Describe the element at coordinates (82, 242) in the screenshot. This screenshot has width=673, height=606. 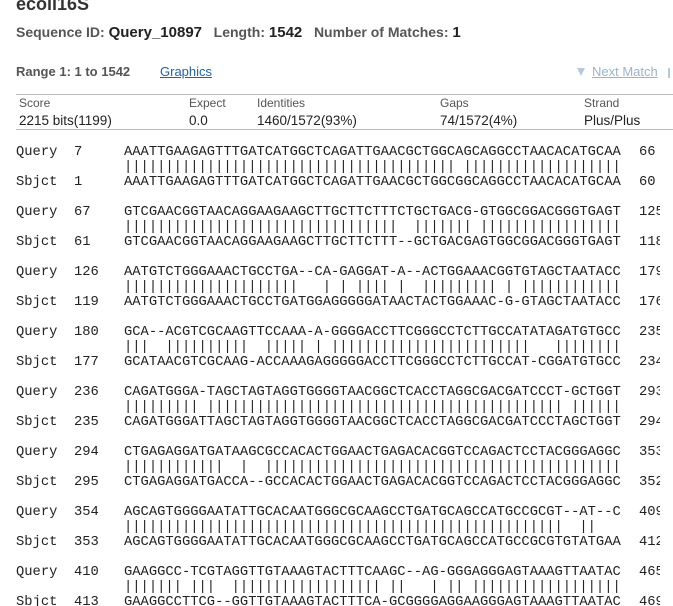
I see `sbjct-start: 61` at that location.